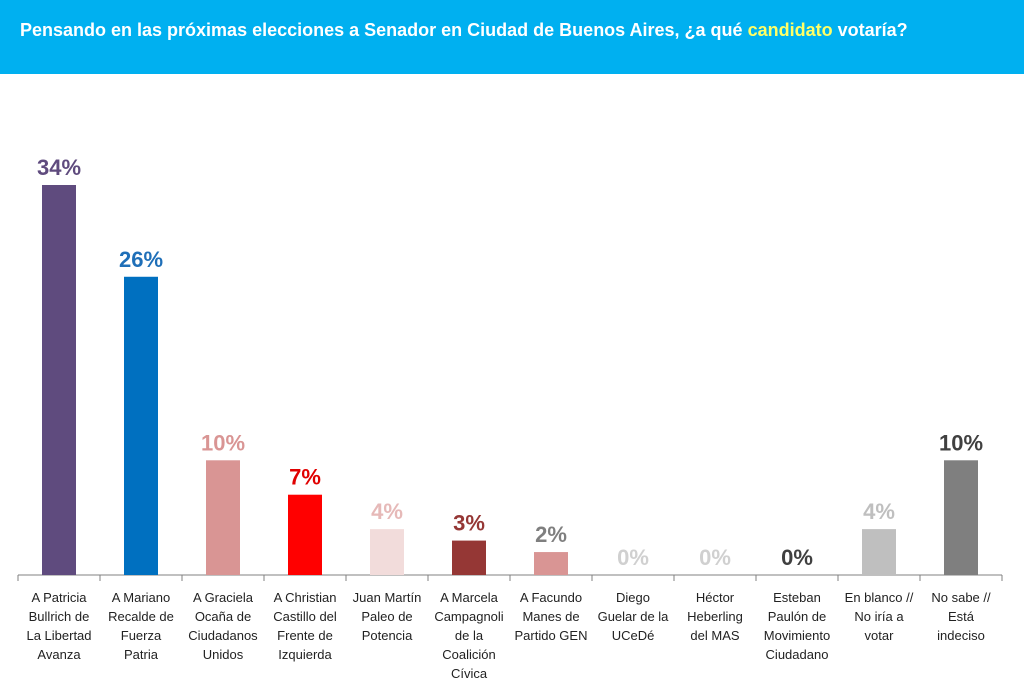  Describe the element at coordinates (223, 616) in the screenshot. I see `category-label-line: Ocaña de` at that location.